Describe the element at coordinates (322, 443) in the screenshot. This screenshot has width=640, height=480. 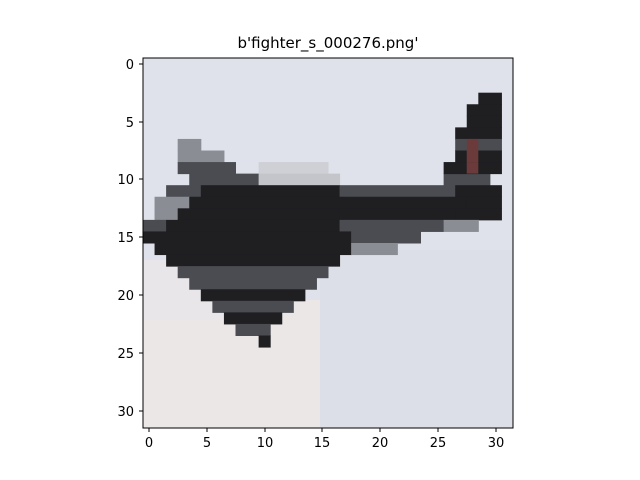
I see `x-tick-label: 15` at that location.